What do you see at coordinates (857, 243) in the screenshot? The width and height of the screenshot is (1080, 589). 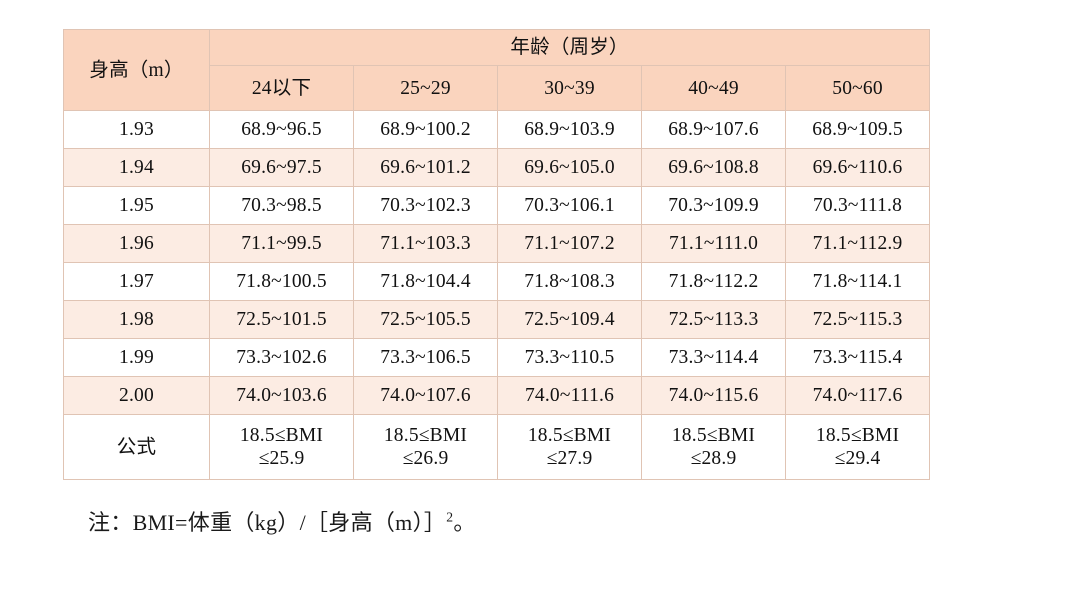 I see `weight-range-cell: 71.1~112.9` at bounding box center [857, 243].